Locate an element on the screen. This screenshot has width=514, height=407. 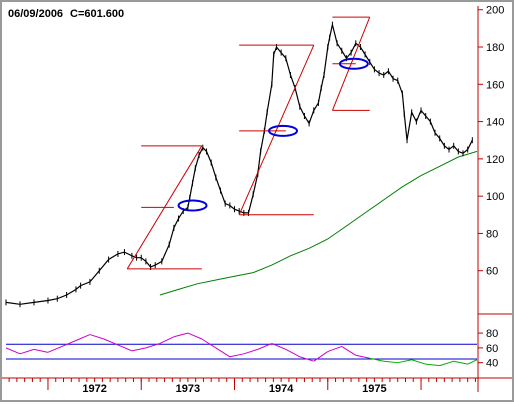
year-tick-label: 1973 is located at coordinates (188, 389).